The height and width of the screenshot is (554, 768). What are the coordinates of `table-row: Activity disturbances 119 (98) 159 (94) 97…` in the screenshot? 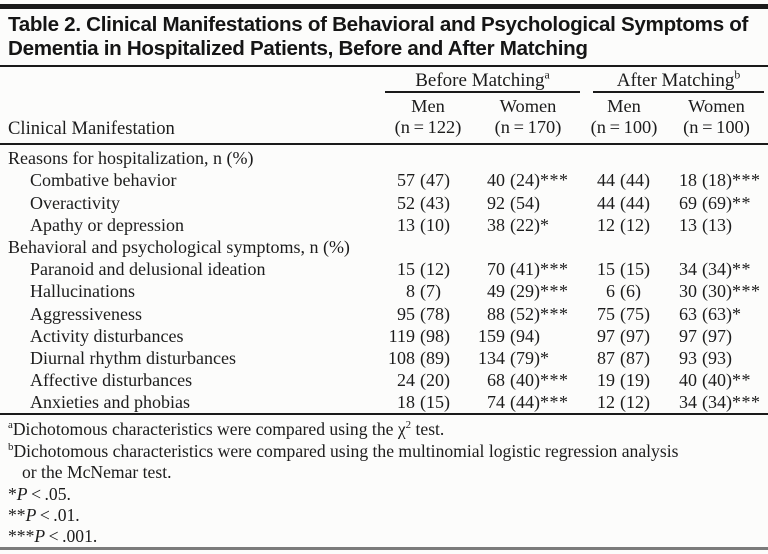 It's located at (384, 336).